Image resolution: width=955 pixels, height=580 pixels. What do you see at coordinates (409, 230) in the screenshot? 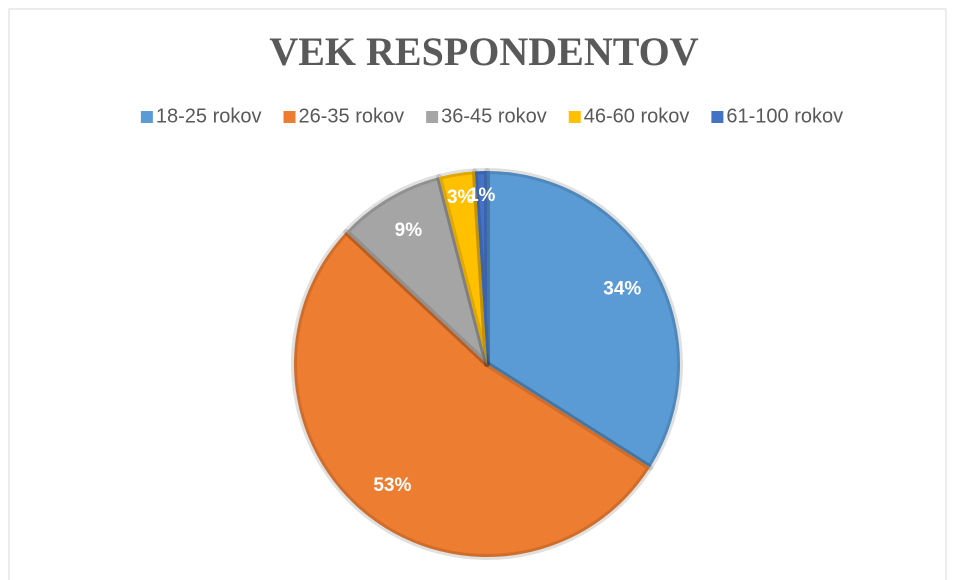
I see `data-label: 9%` at bounding box center [409, 230].